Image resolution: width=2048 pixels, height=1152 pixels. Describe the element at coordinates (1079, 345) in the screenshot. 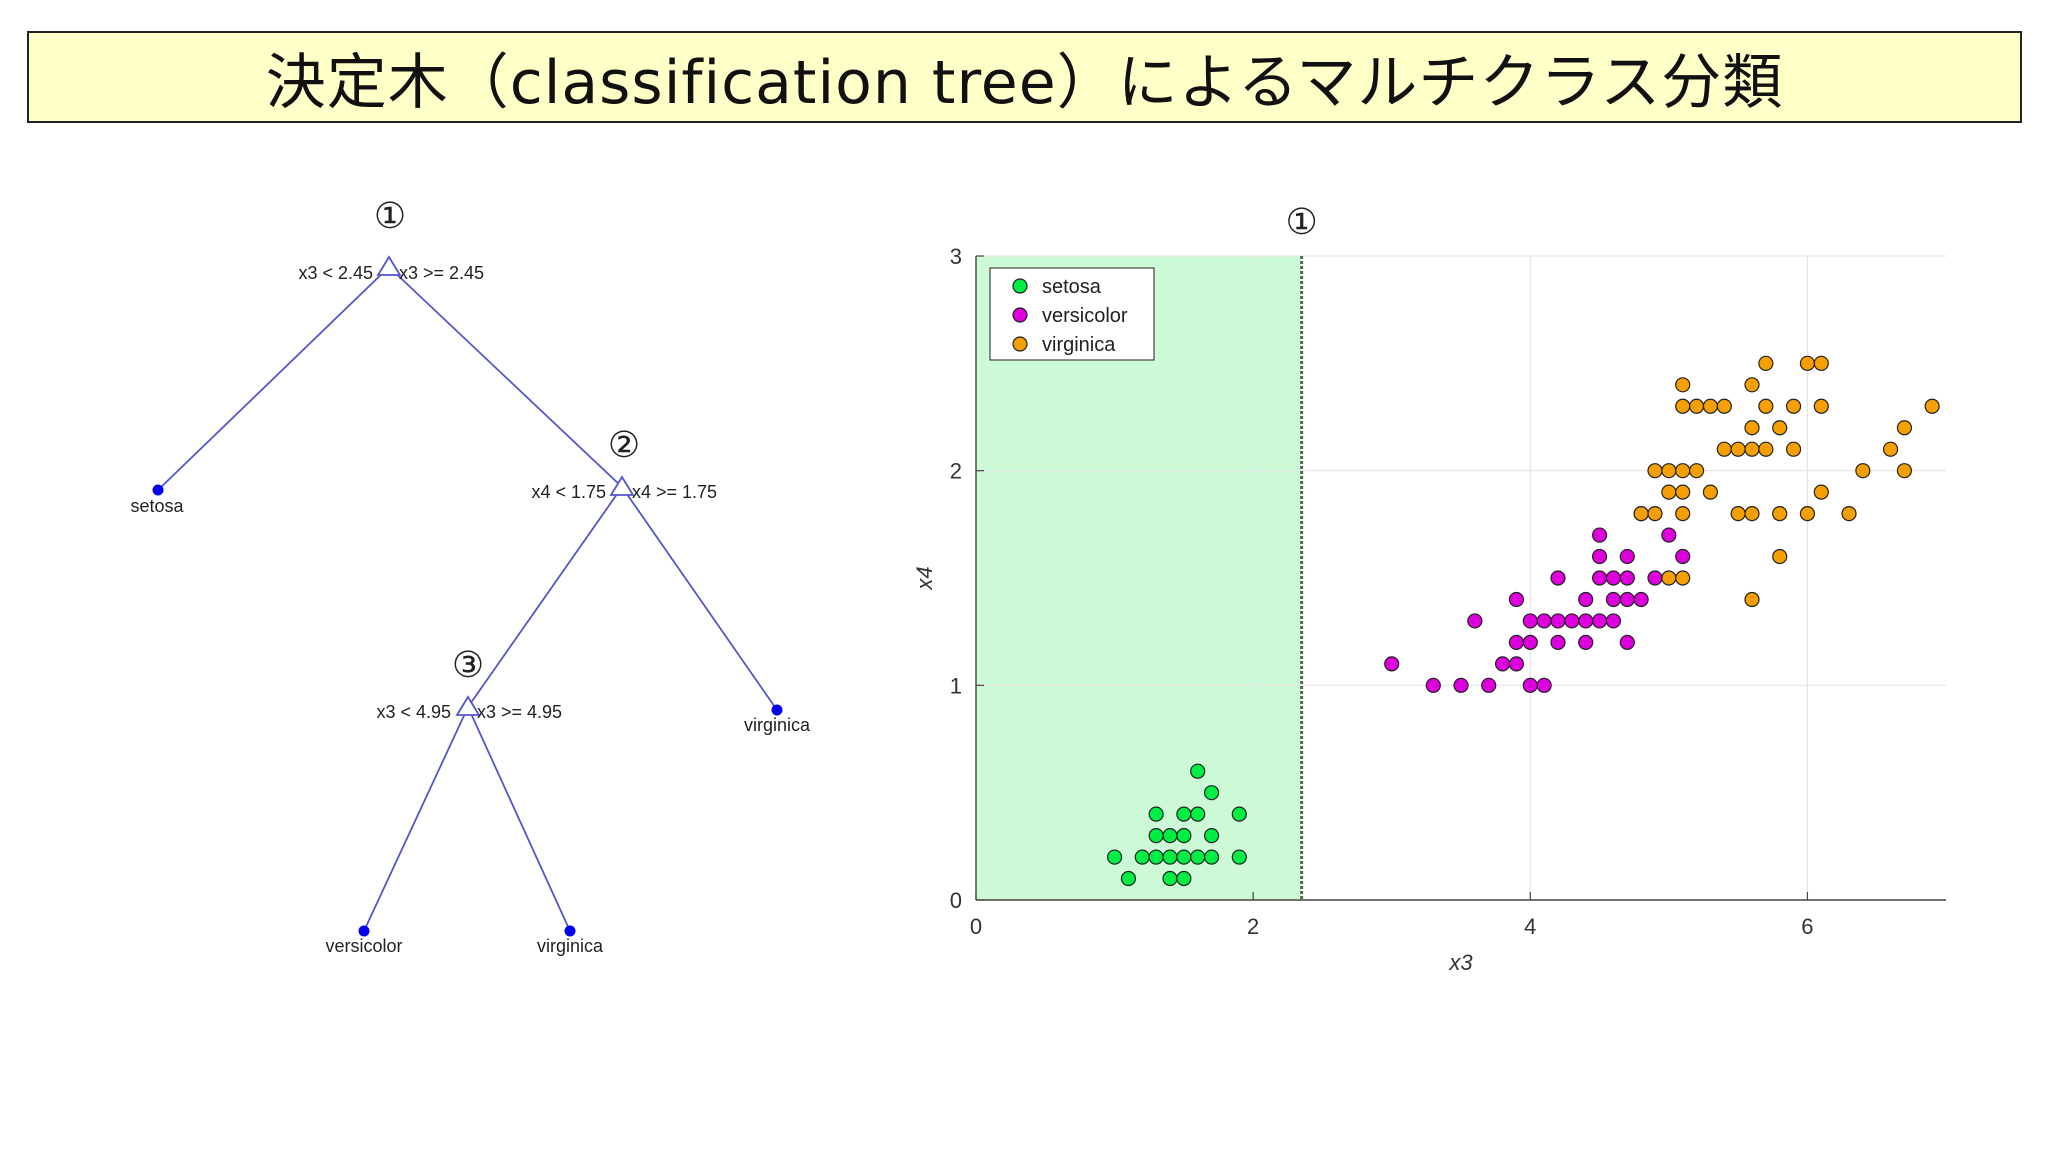

I see `legend-label: virginica` at that location.